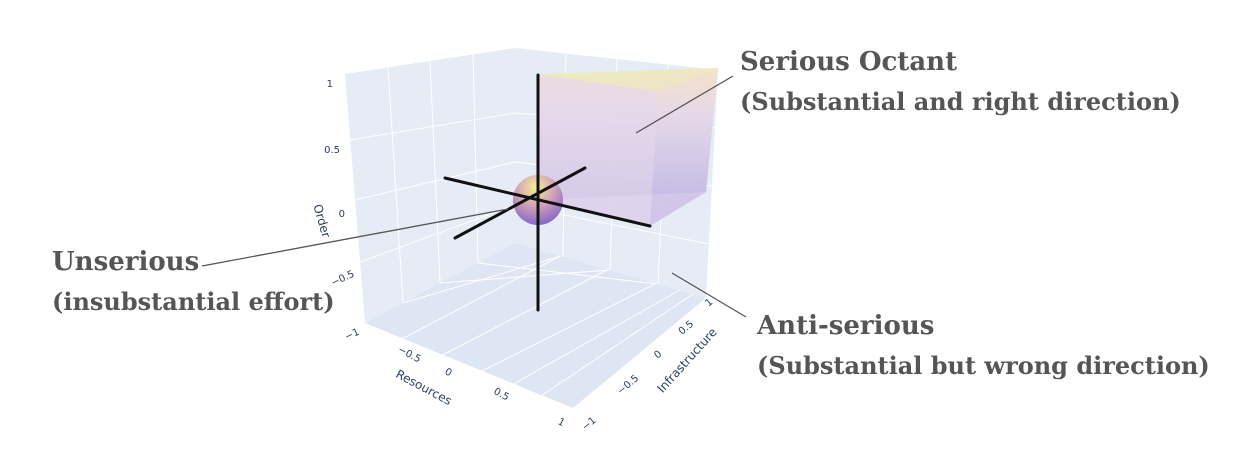 The width and height of the screenshot is (1250, 454). I want to click on x-tick: 0.5, so click(501, 394).